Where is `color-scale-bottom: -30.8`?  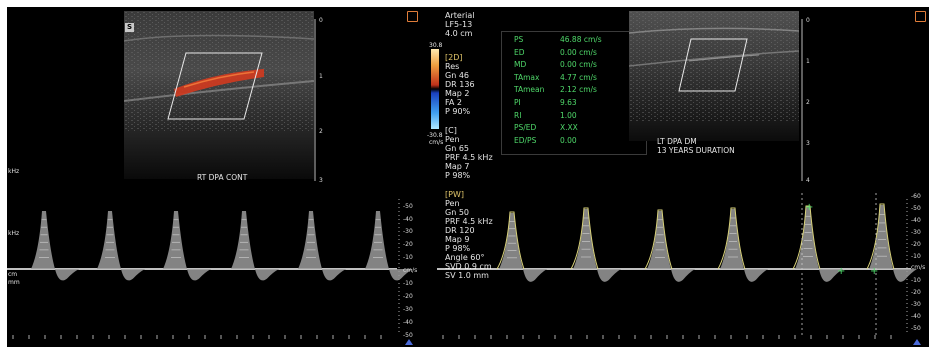 color-scale-bottom: -30.8 is located at coordinates (435, 135).